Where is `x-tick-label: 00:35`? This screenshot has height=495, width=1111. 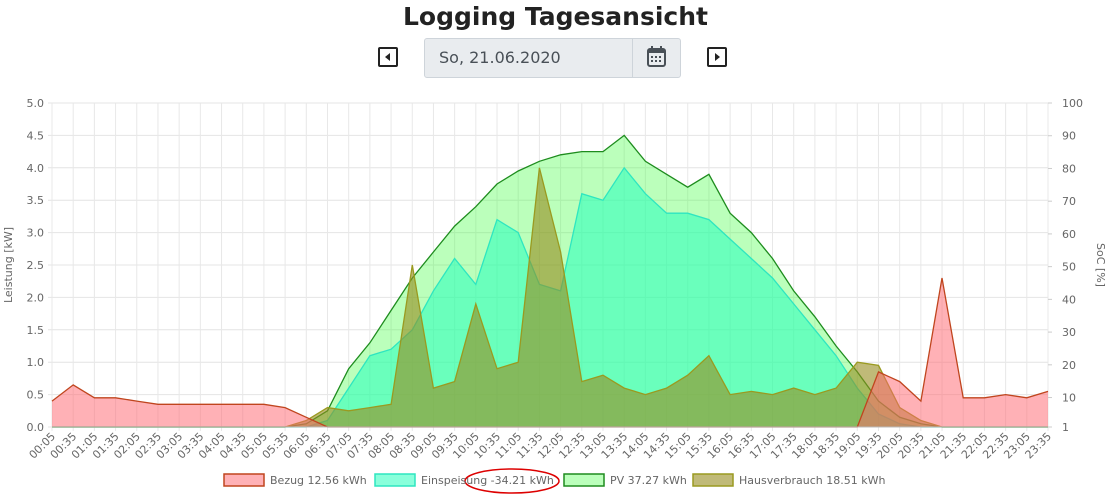 x-tick-label: 00:35 is located at coordinates (64, 446).